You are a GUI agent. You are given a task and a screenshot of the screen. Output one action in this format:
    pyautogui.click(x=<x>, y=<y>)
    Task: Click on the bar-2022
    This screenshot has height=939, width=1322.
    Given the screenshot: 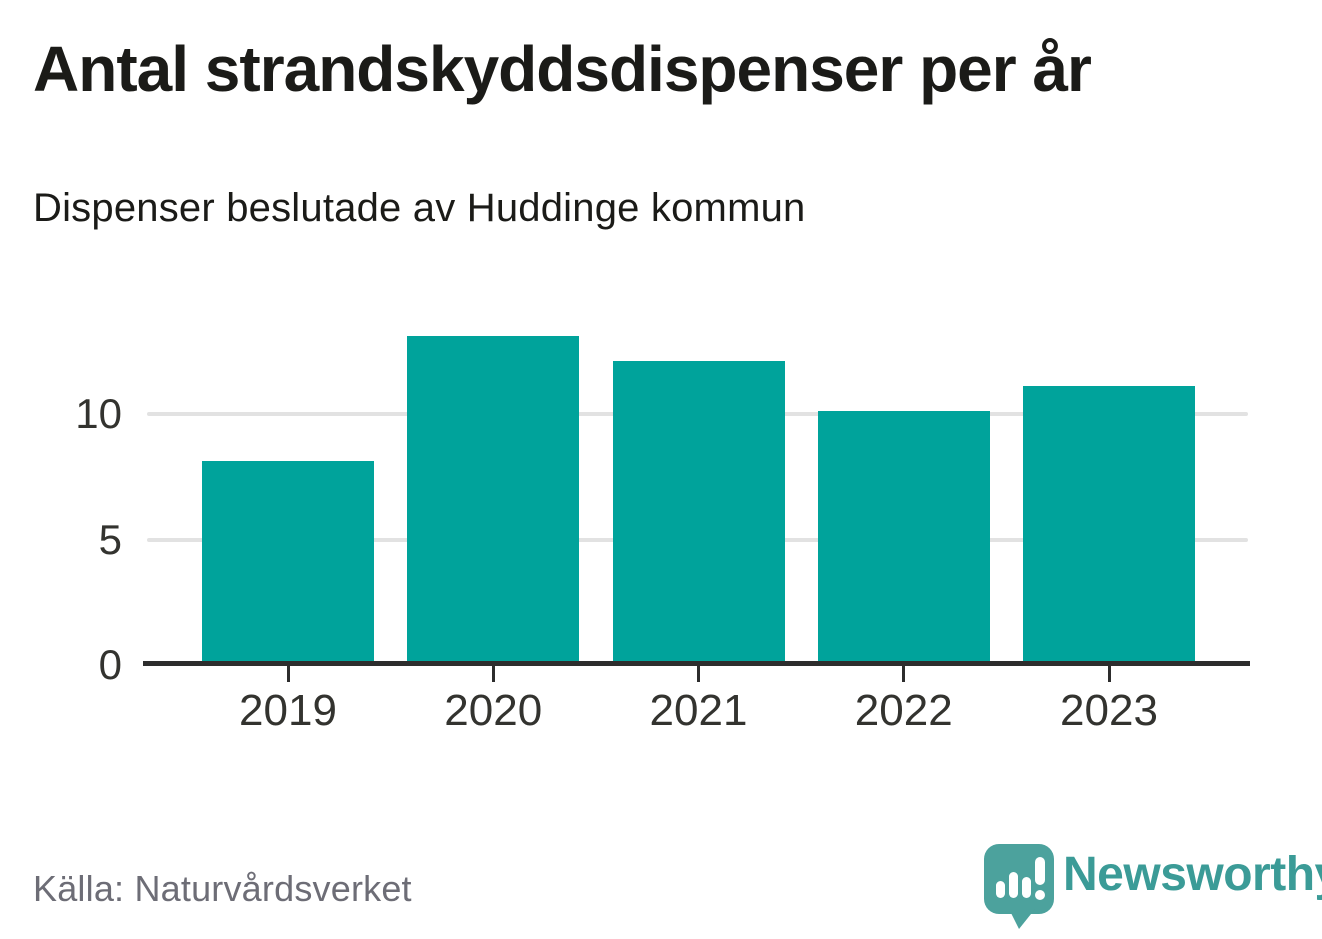 What is the action you would take?
    pyautogui.click(x=903, y=536)
    